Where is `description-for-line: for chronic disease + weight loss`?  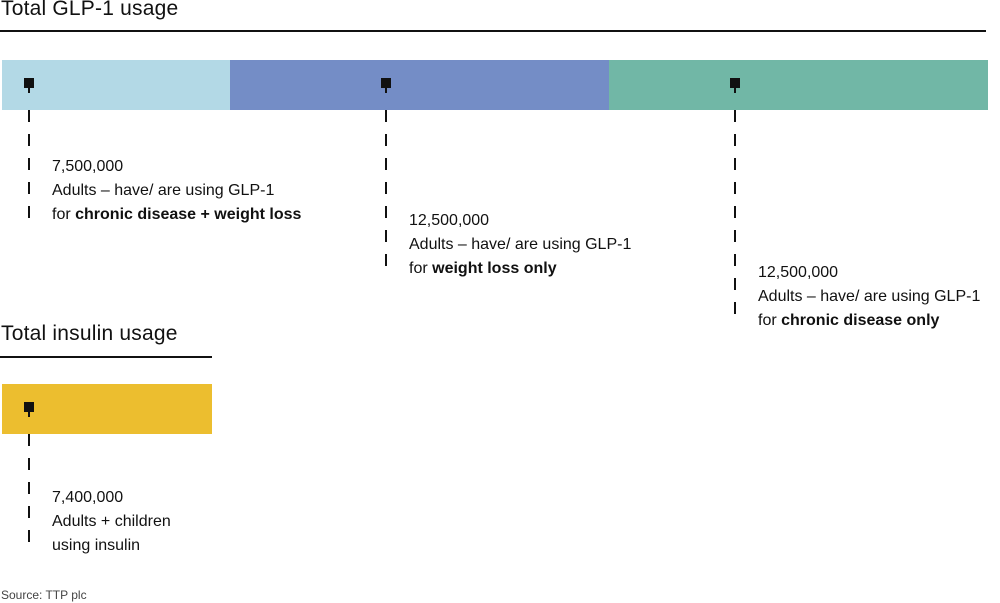
description-for-line: for chronic disease + weight loss is located at coordinates (176, 215).